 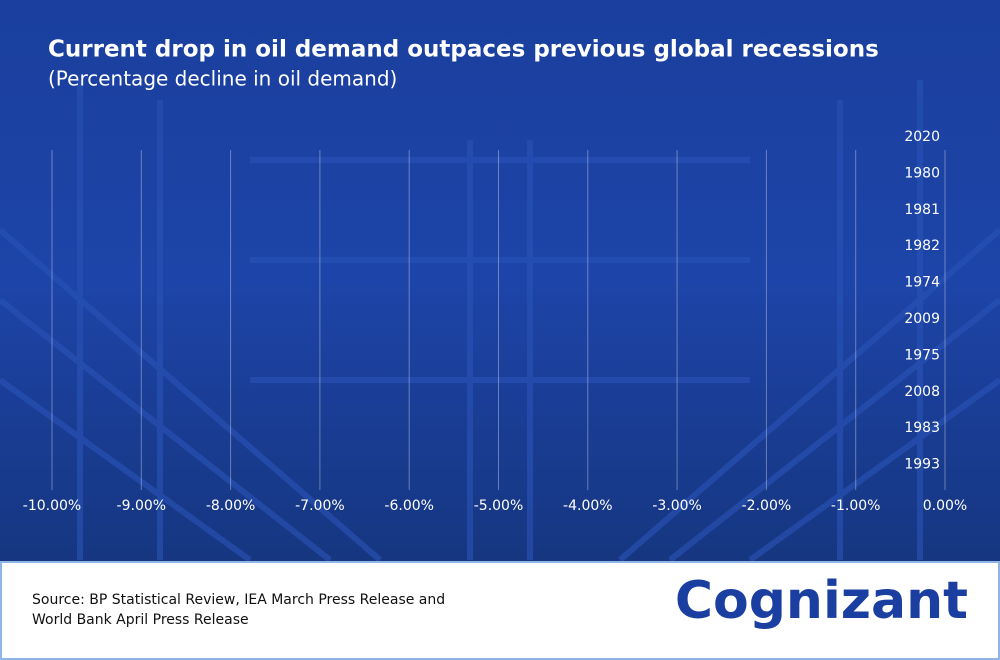 I want to click on x-tick-label: -8.00%, so click(x=231, y=506).